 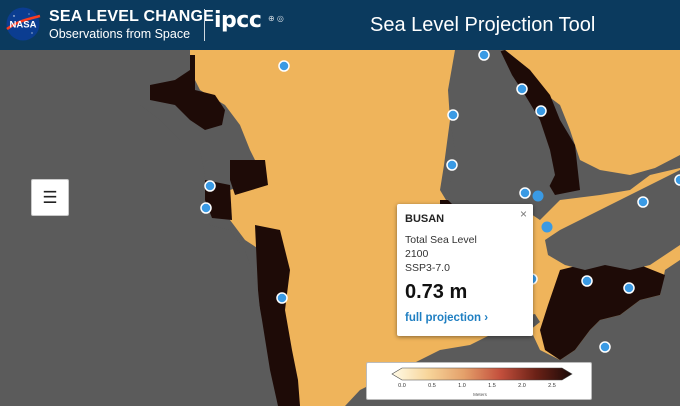 What do you see at coordinates (501, 132) in the screenshot?
I see `land-korea` at bounding box center [501, 132].